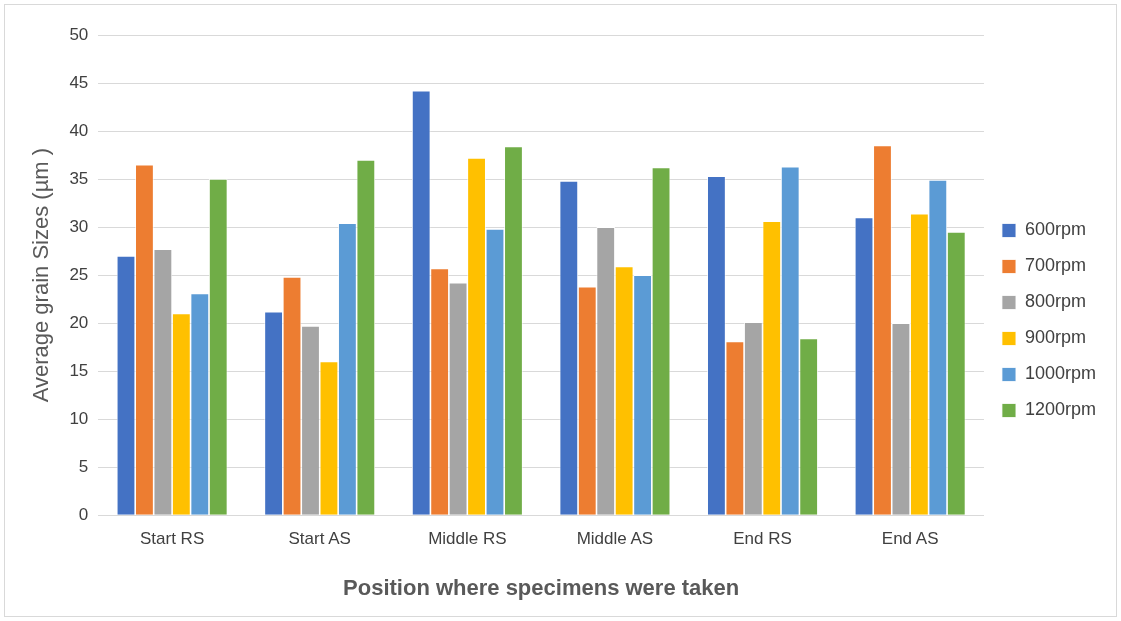  What do you see at coordinates (79, 130) in the screenshot?
I see `y-tick-label: 40` at bounding box center [79, 130].